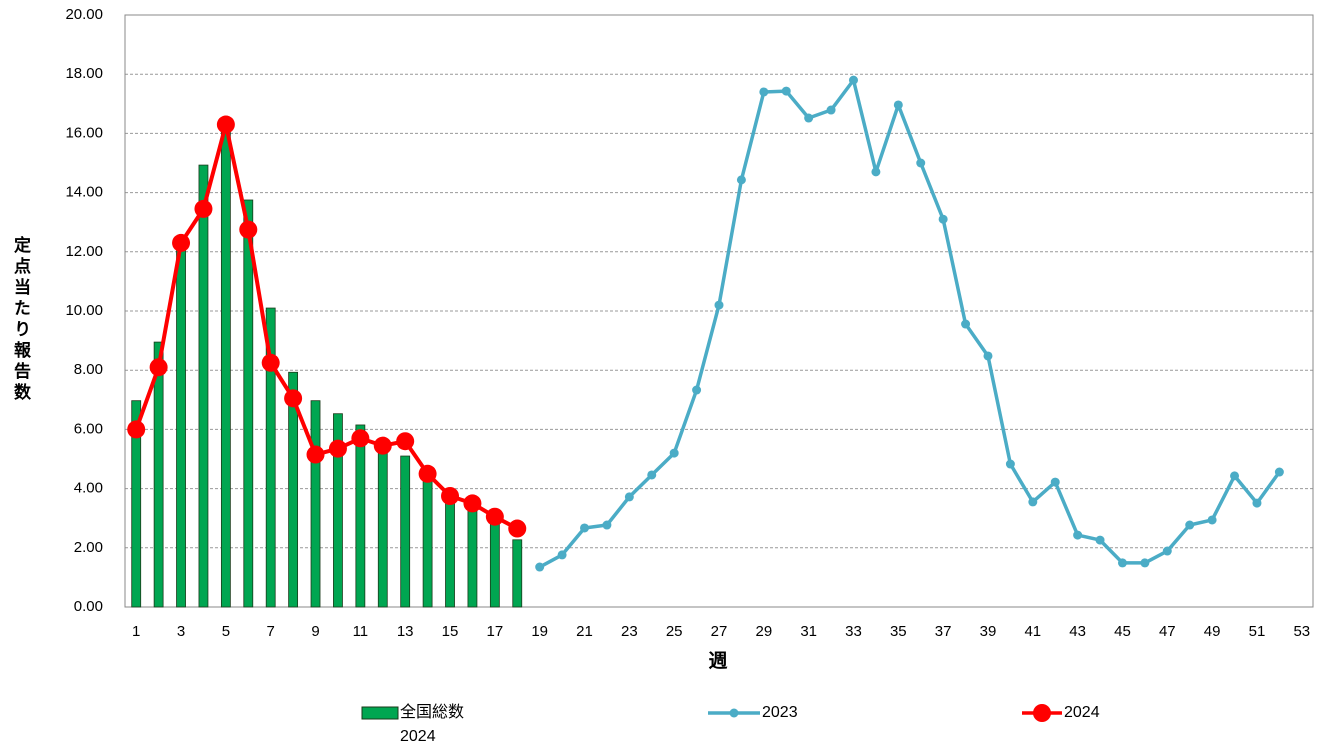 Image resolution: width=1327 pixels, height=749 pixels. Describe the element at coordinates (988, 631) in the screenshot. I see `x-tick-label: 39` at that location.